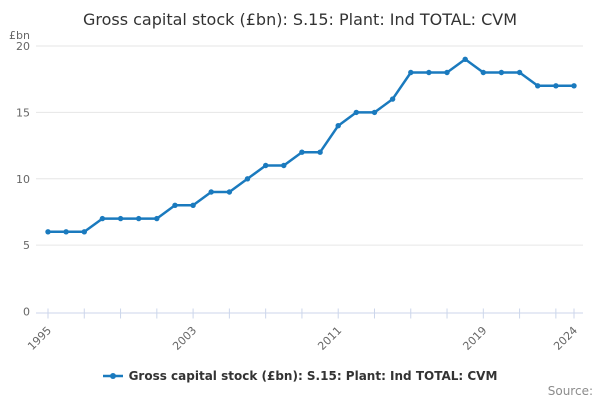 Image resolution: width=600 pixels, height=400 pixels. I want to click on data-point-2007, so click(266, 165).